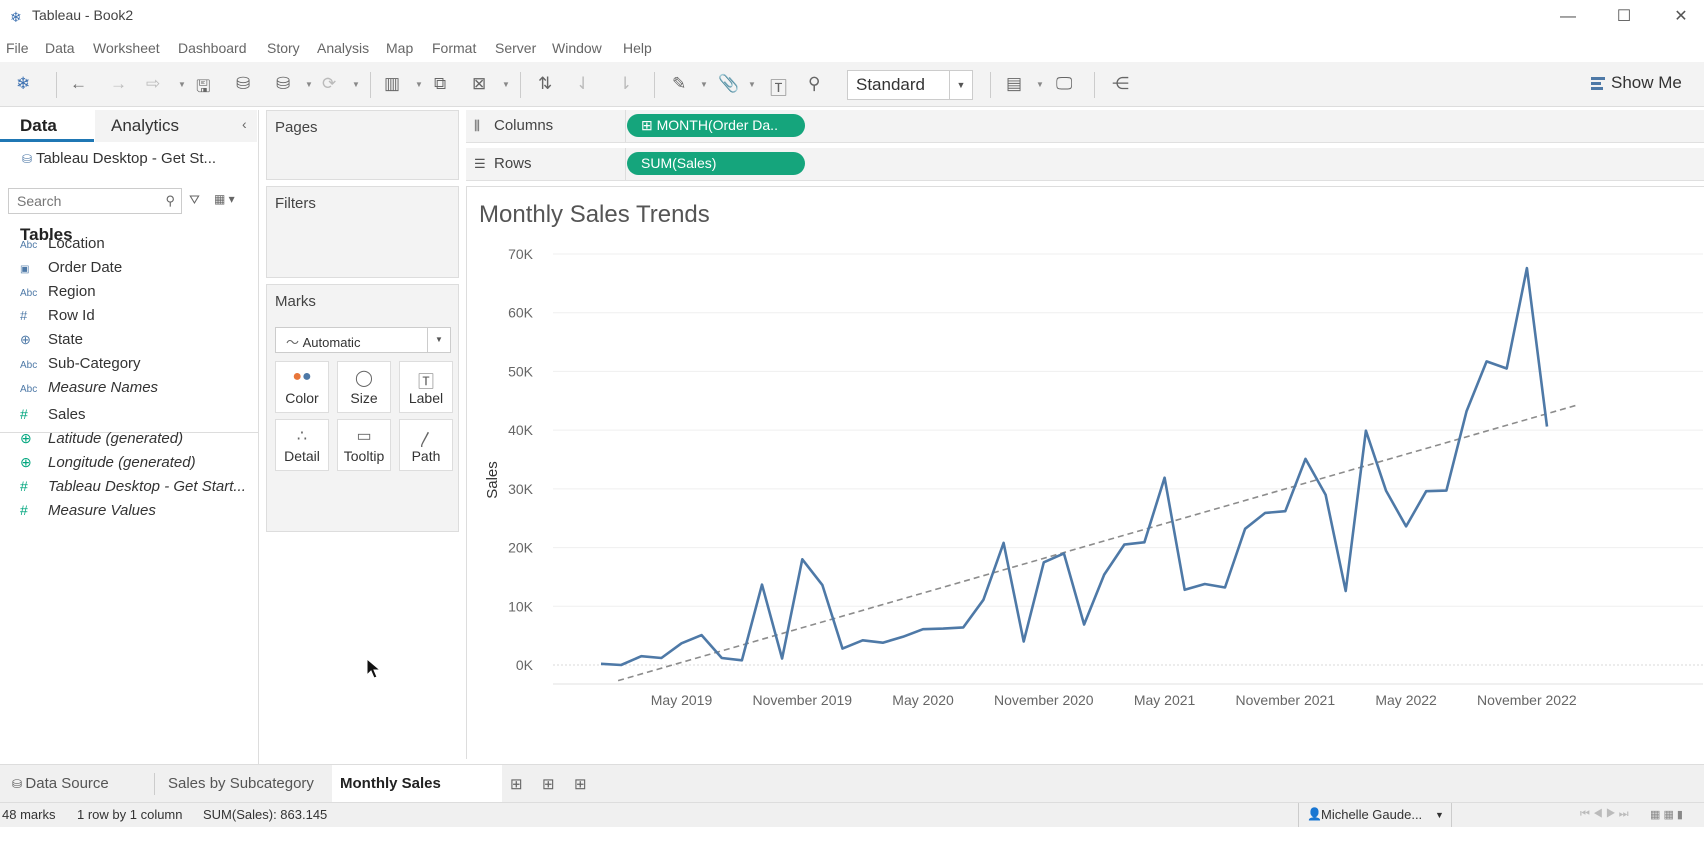 Image resolution: width=1704 pixels, height=841 pixels. Describe the element at coordinates (594, 214) in the screenshot. I see `viz-title: Monthly Sales Trends` at that location.